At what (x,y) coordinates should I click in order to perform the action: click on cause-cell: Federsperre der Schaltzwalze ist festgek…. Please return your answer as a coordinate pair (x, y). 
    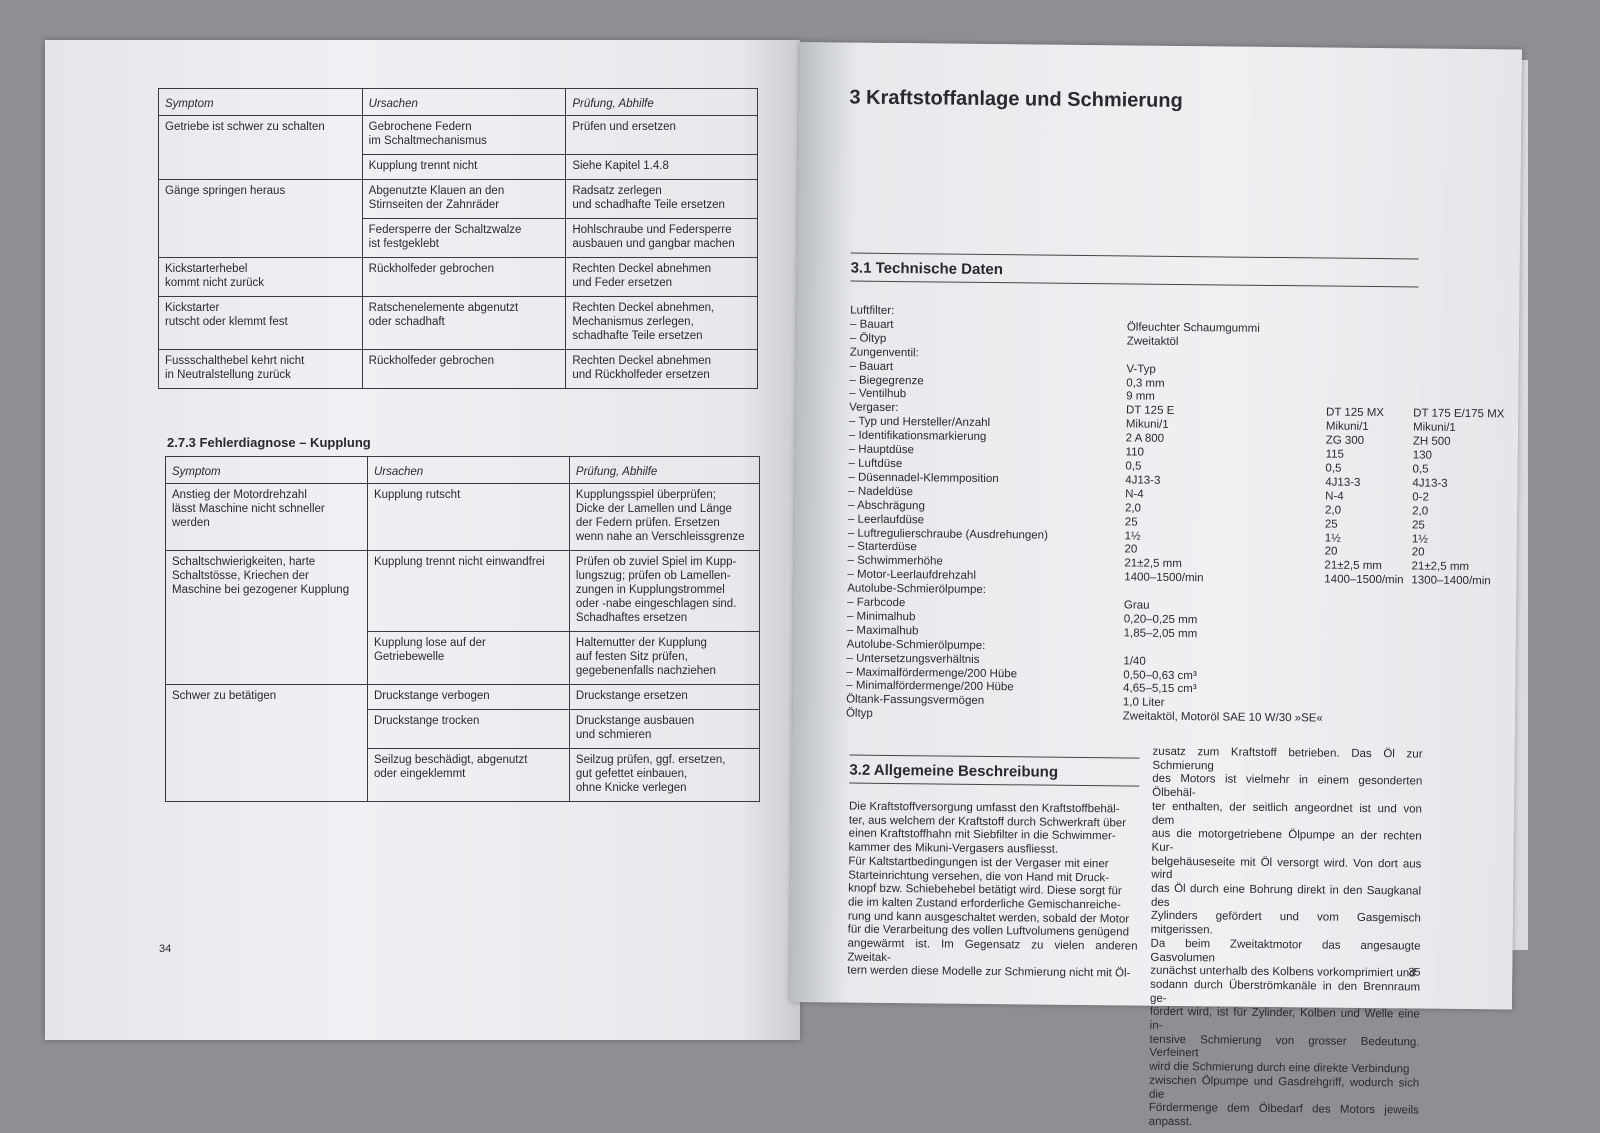
    Looking at the image, I should click on (464, 238).